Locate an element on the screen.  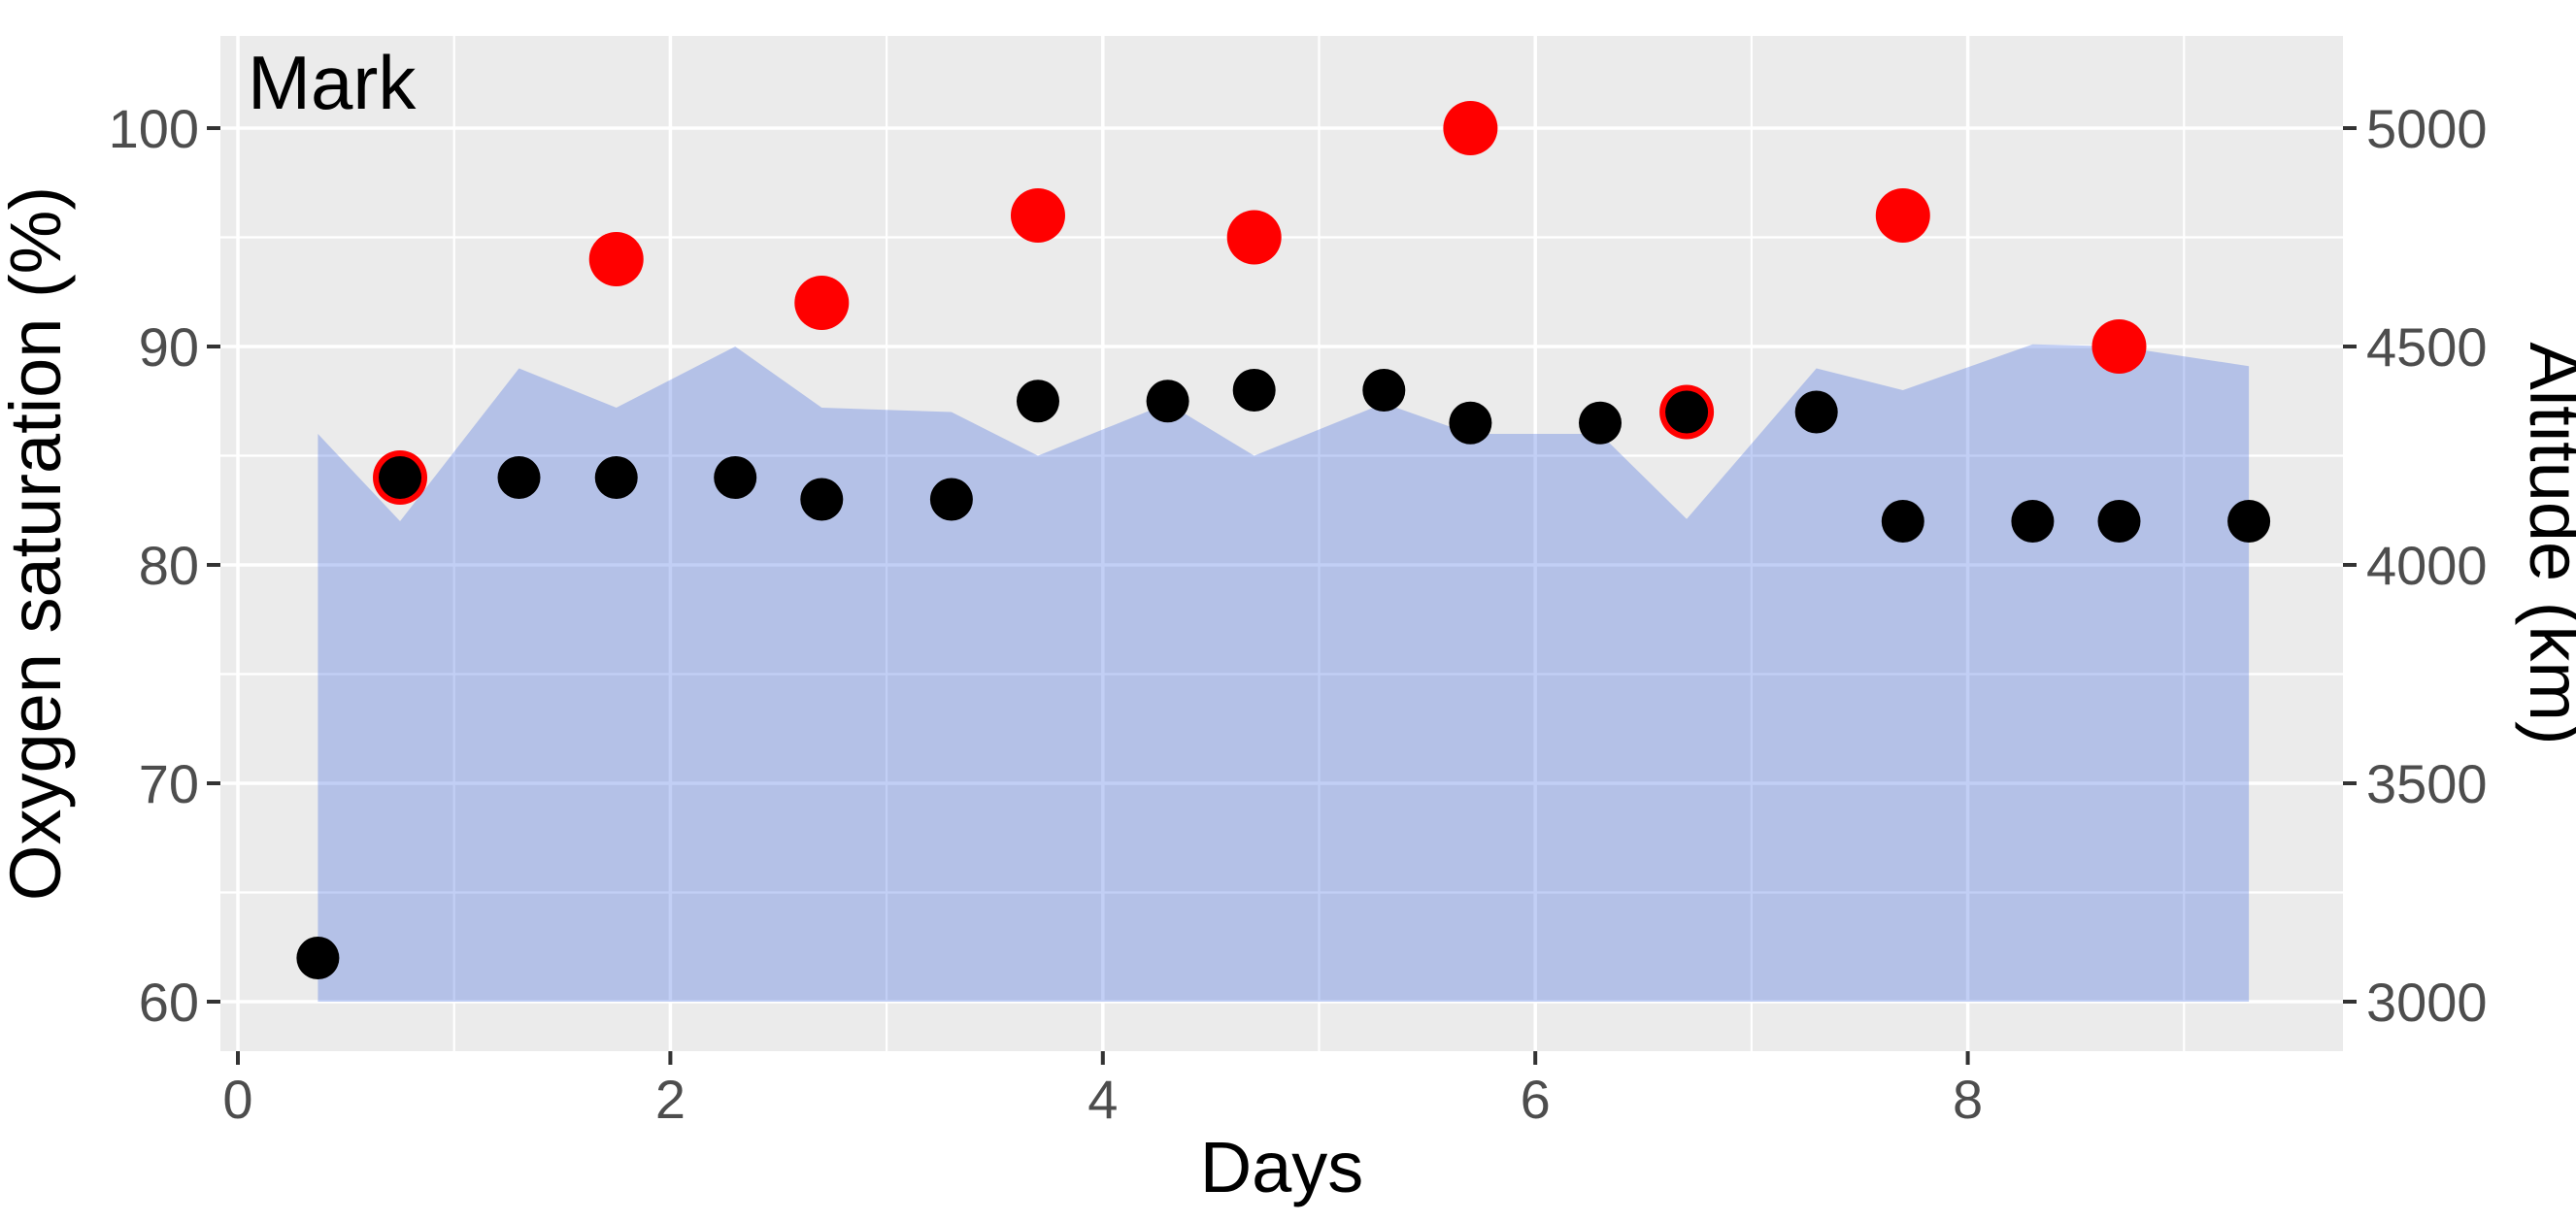
x-axis-title: Days is located at coordinates (1282, 1167).